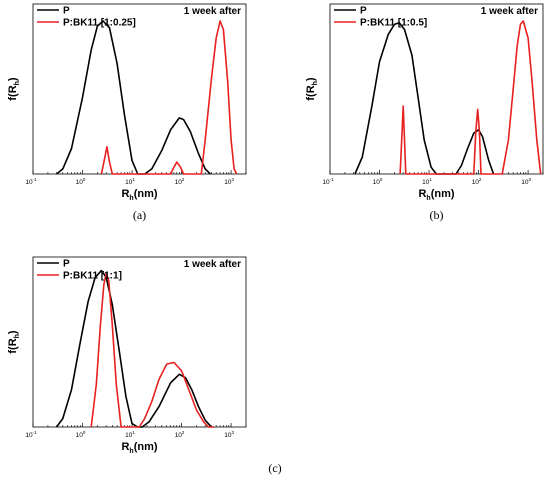 This screenshot has width=550, height=486. Describe the element at coordinates (274, 468) in the screenshot. I see `panel-label: (c)` at that location.